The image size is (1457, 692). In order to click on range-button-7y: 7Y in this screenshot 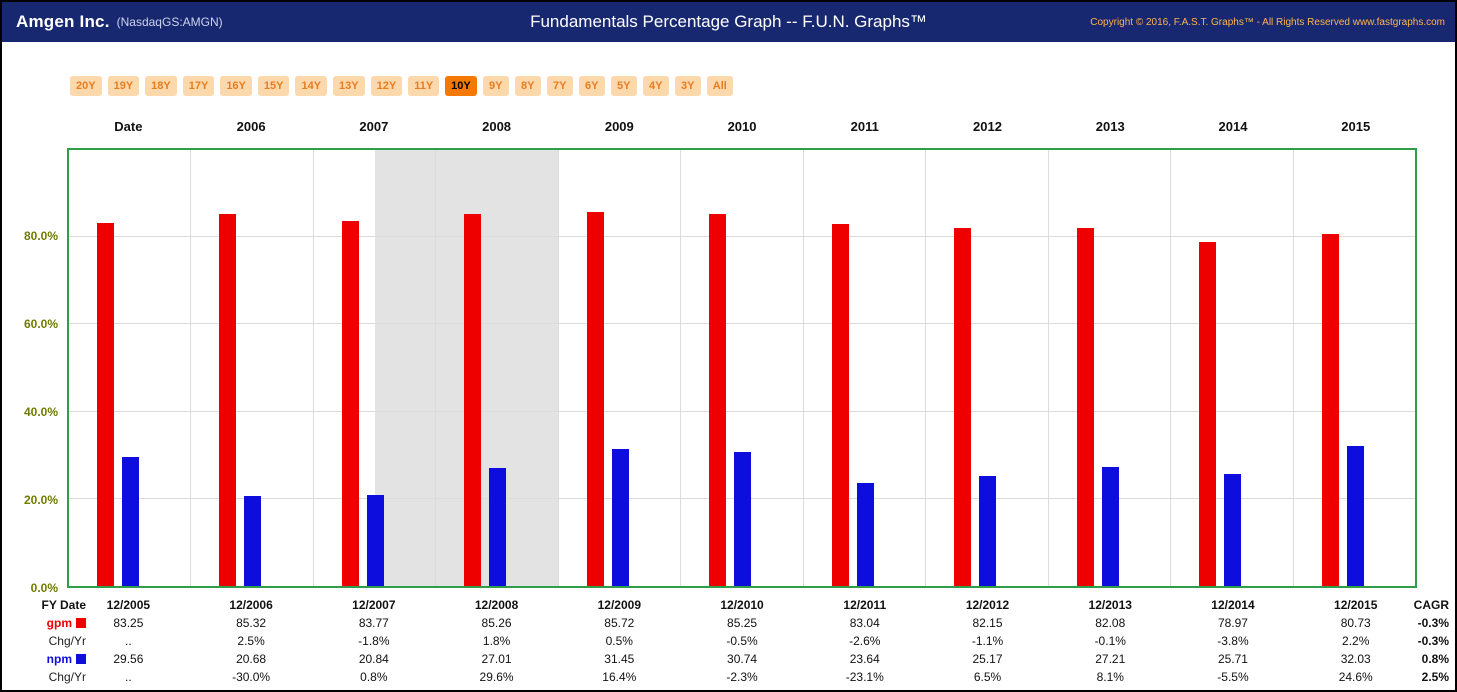, I will do `click(559, 86)`.